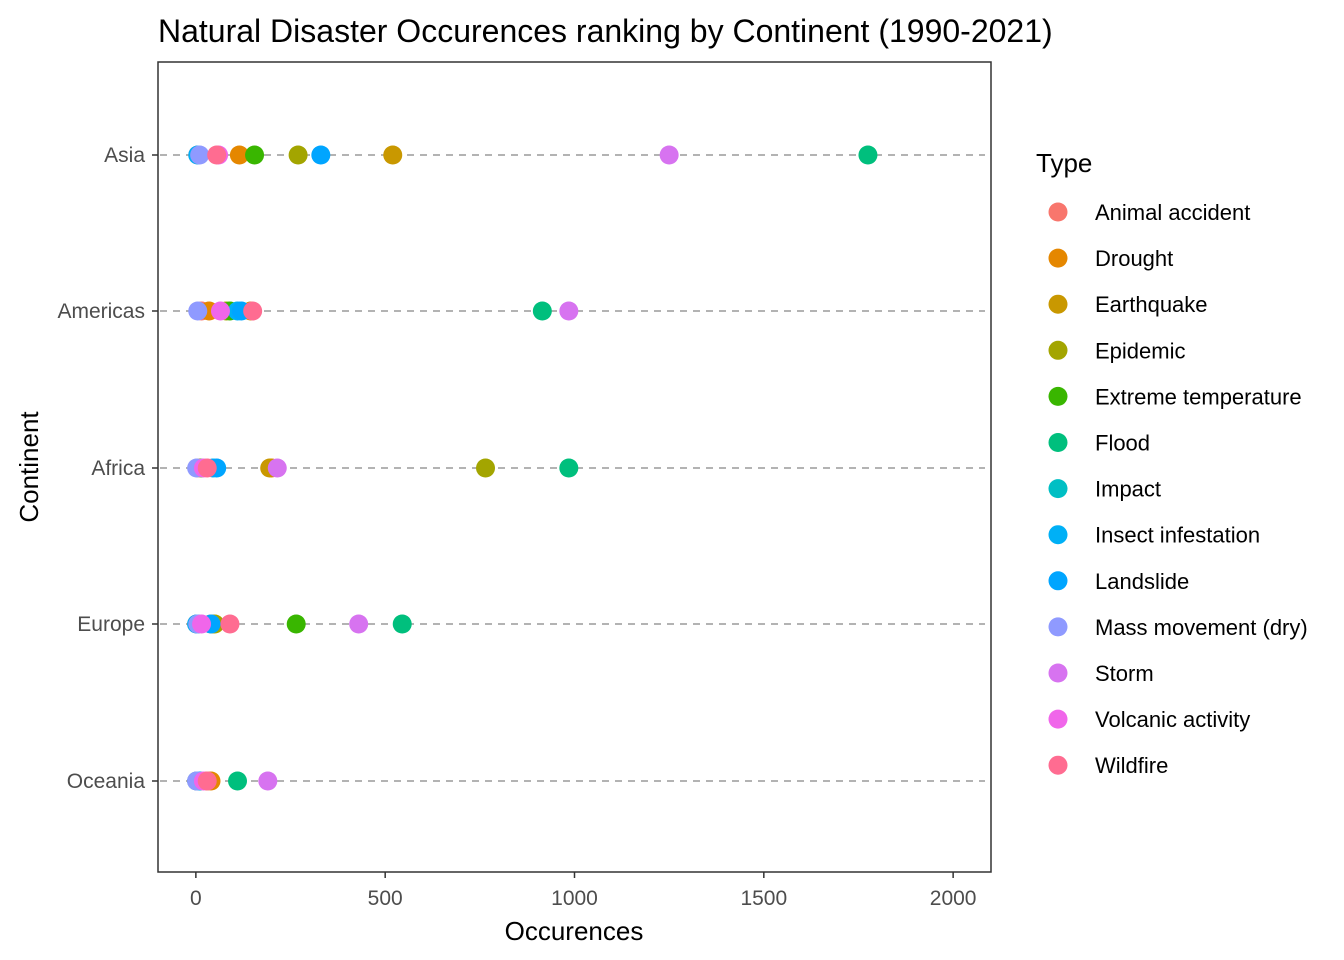 This screenshot has height=960, width=1344. What do you see at coordinates (111, 624) in the screenshot?
I see `y-tick-label: Europe` at bounding box center [111, 624].